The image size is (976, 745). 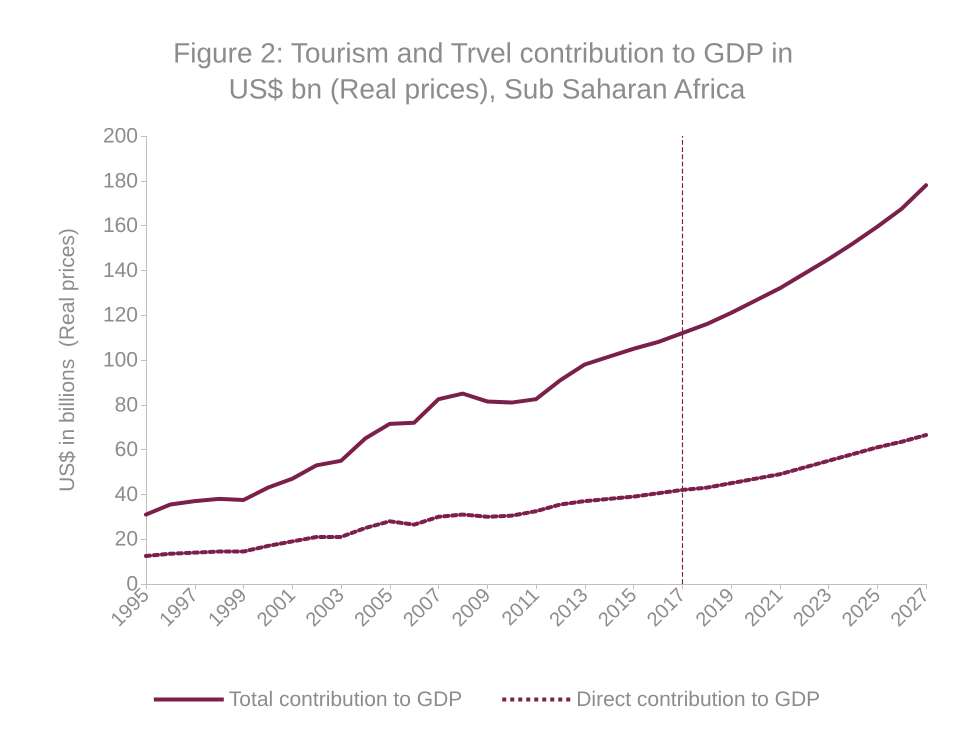 What do you see at coordinates (487, 71) in the screenshot?
I see `chart-title: Figure 2: Tourism and Trvel contribution to GDP in US$ bn (Real prices), Sub Saharan Africa` at bounding box center [487, 71].